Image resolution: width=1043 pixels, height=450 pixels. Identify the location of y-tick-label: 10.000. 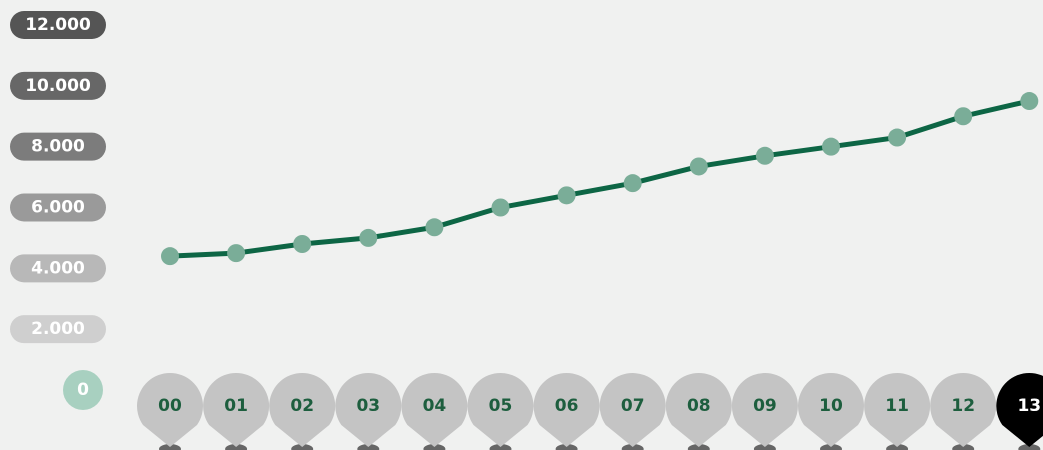
(58, 86).